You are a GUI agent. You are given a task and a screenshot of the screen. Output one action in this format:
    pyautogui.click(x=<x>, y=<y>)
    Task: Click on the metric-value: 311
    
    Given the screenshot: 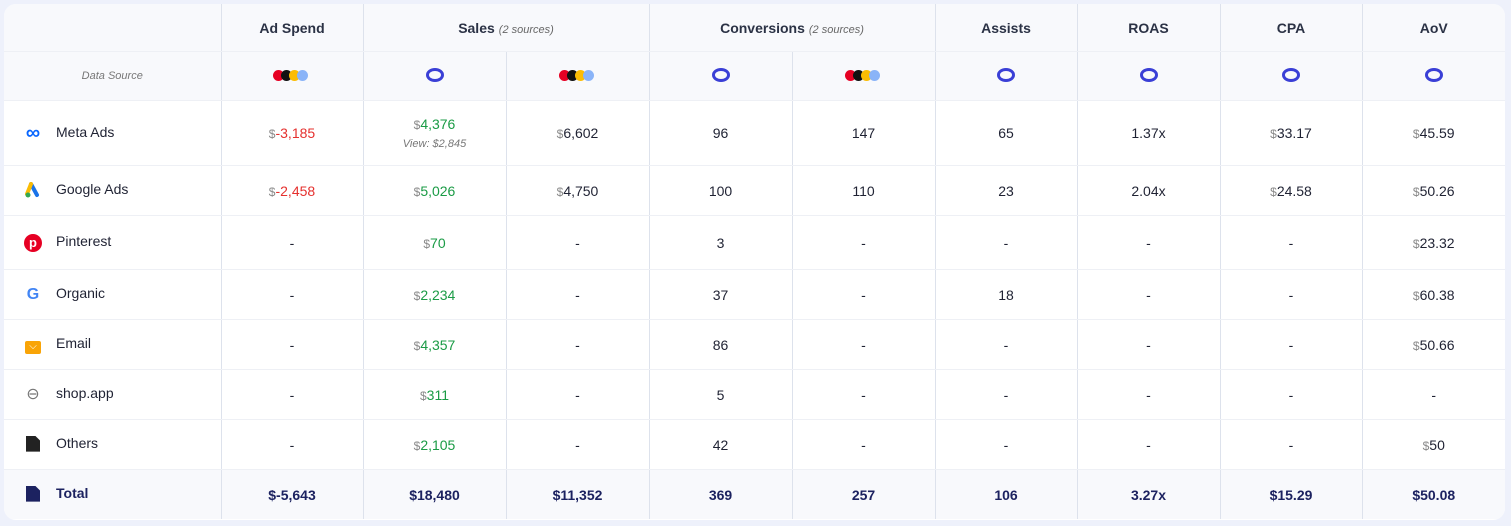 What is the action you would take?
    pyautogui.click(x=437, y=394)
    